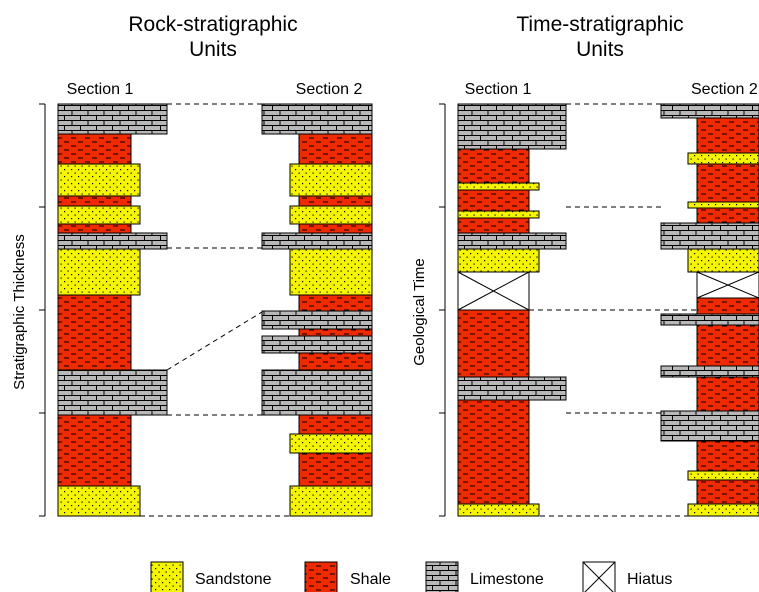 Image resolution: width=759 pixels, height=592 pixels. Describe the element at coordinates (42, 310) in the screenshot. I see `rock-axis` at that location.